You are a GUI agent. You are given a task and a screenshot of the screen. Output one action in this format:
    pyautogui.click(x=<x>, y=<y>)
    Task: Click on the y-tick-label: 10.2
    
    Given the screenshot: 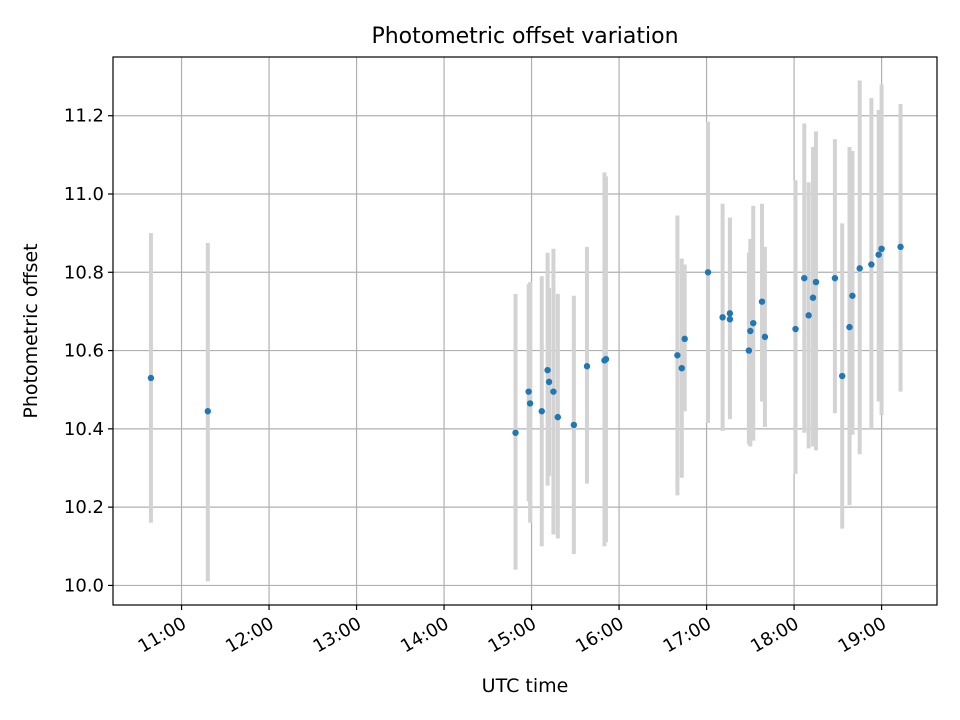 What is the action you would take?
    pyautogui.click(x=84, y=507)
    